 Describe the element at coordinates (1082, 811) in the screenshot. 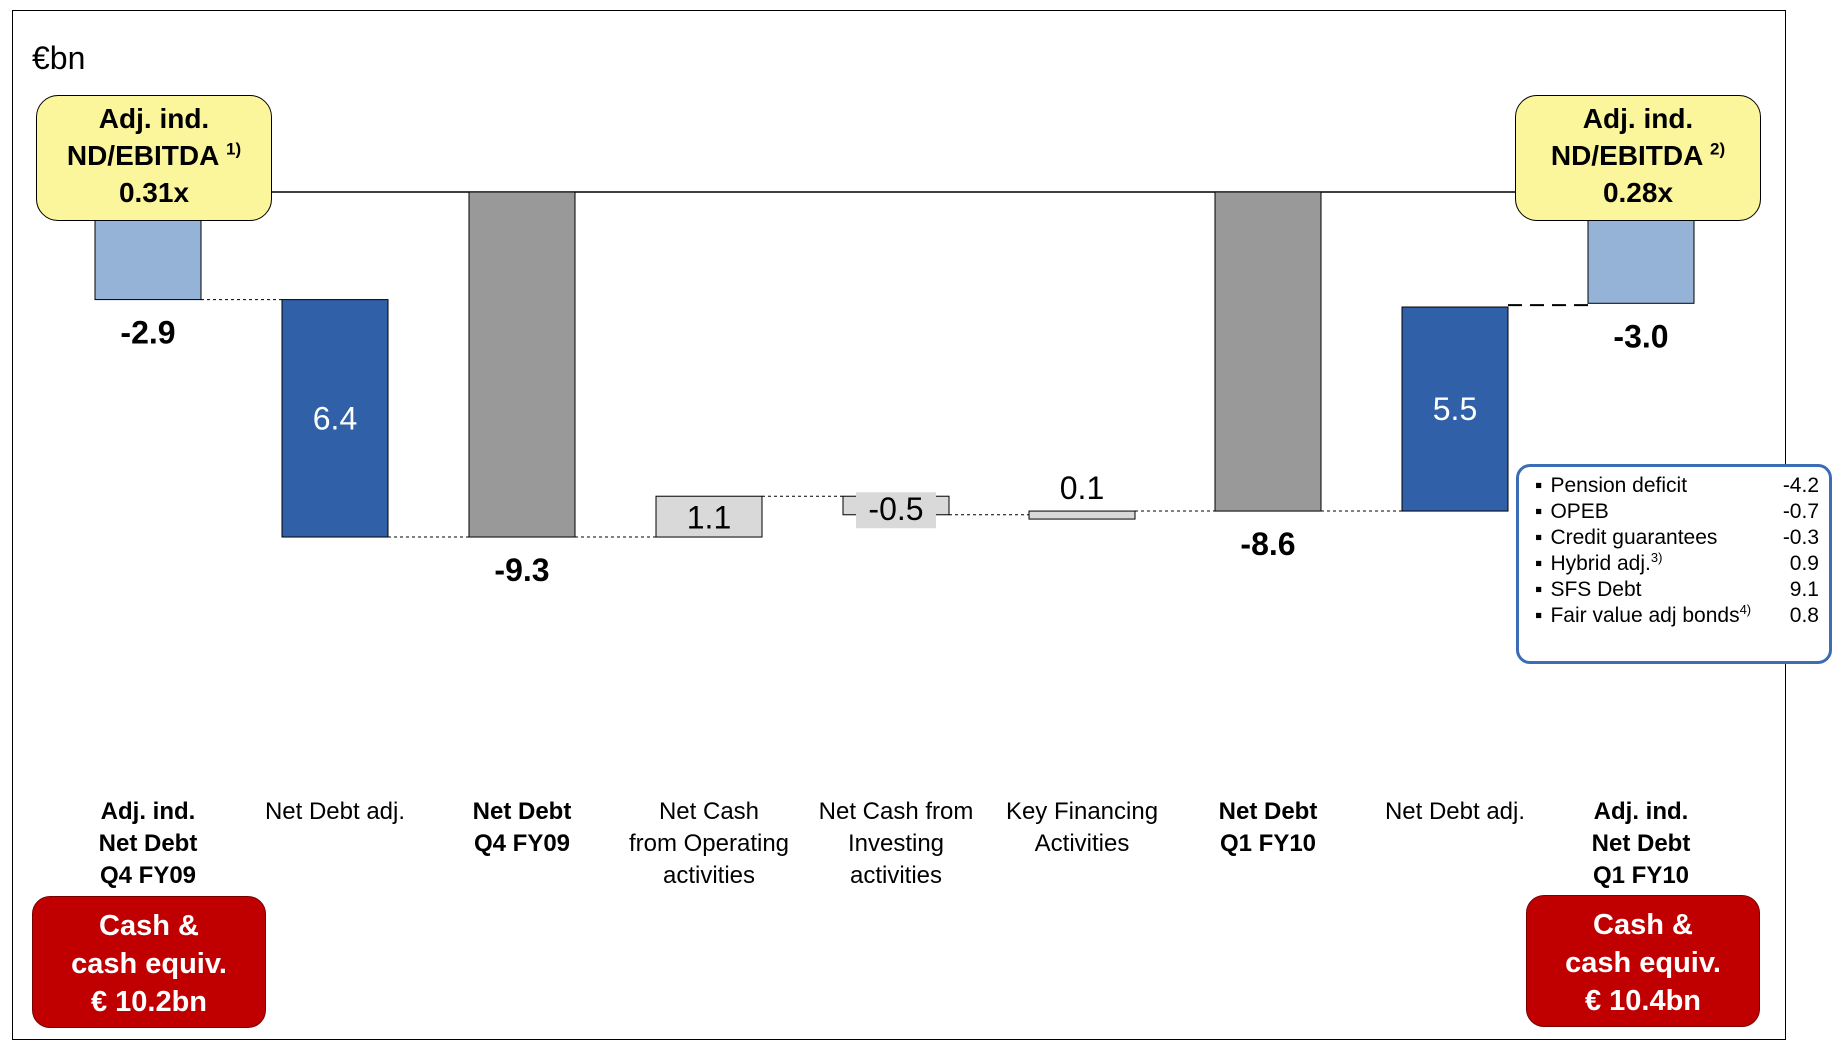

I see `category-label-line: Key Financing` at that location.